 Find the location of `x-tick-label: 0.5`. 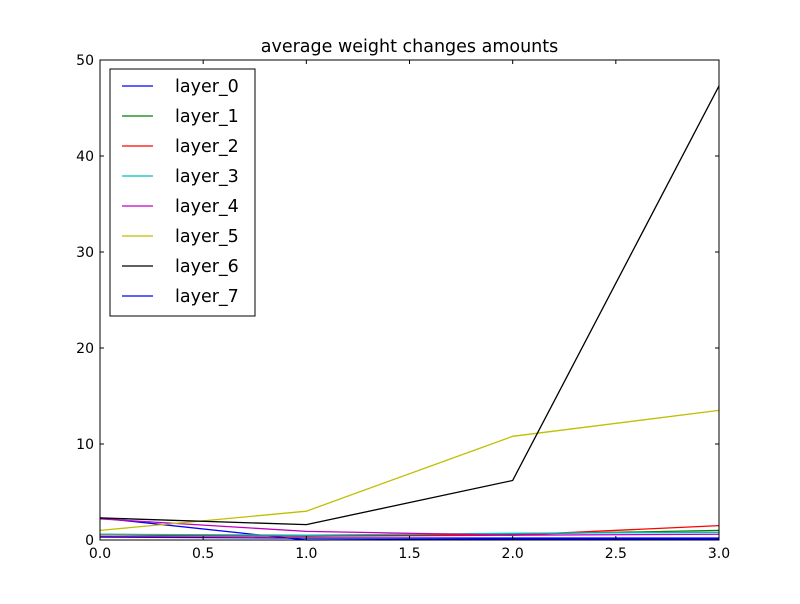

x-tick-label: 0.5 is located at coordinates (203, 554).